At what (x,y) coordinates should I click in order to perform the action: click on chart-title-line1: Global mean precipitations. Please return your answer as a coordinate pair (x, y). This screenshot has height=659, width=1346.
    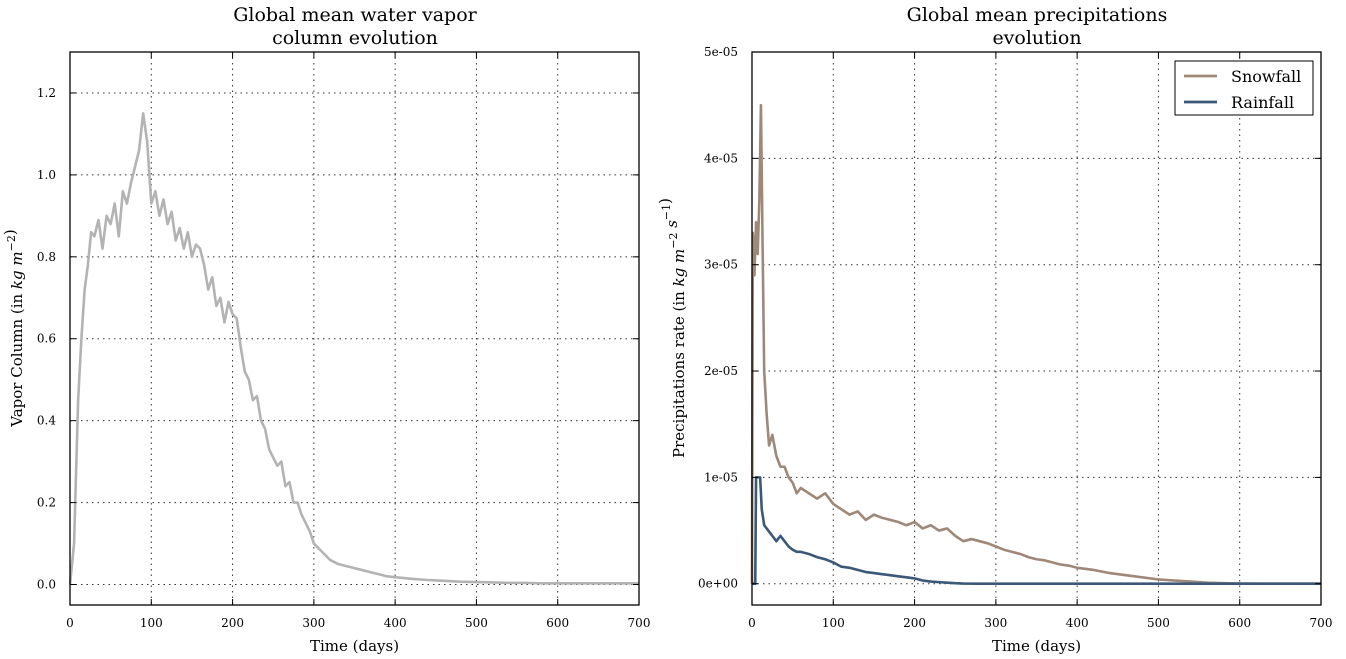
    Looking at the image, I should click on (1037, 15).